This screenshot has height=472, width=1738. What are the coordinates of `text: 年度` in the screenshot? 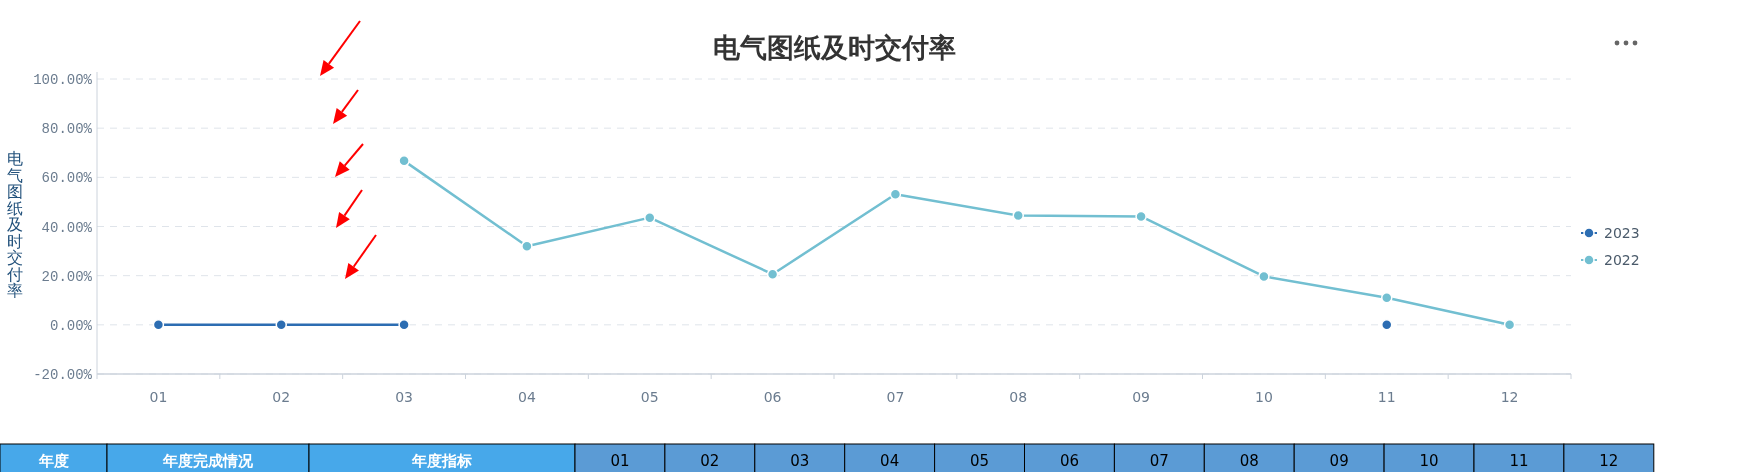 It's located at (53, 461).